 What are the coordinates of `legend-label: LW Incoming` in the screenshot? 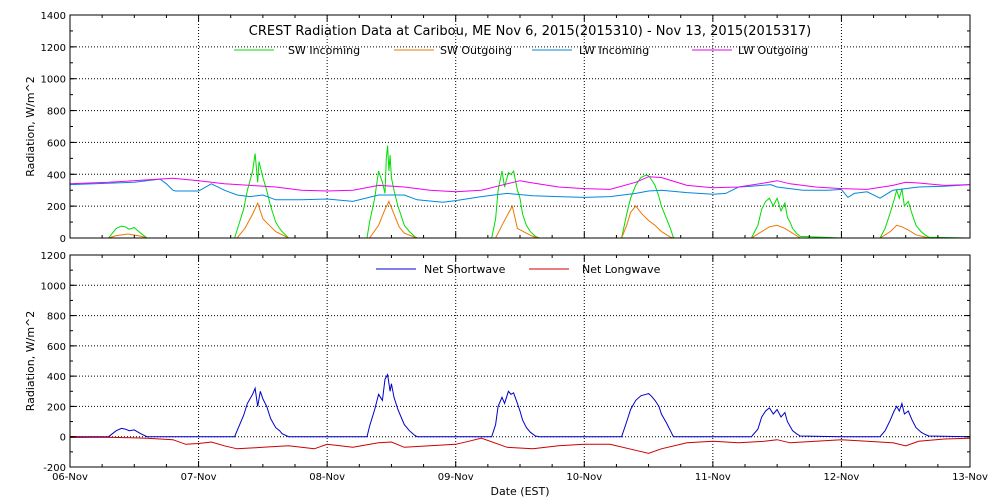 It's located at (614, 50).